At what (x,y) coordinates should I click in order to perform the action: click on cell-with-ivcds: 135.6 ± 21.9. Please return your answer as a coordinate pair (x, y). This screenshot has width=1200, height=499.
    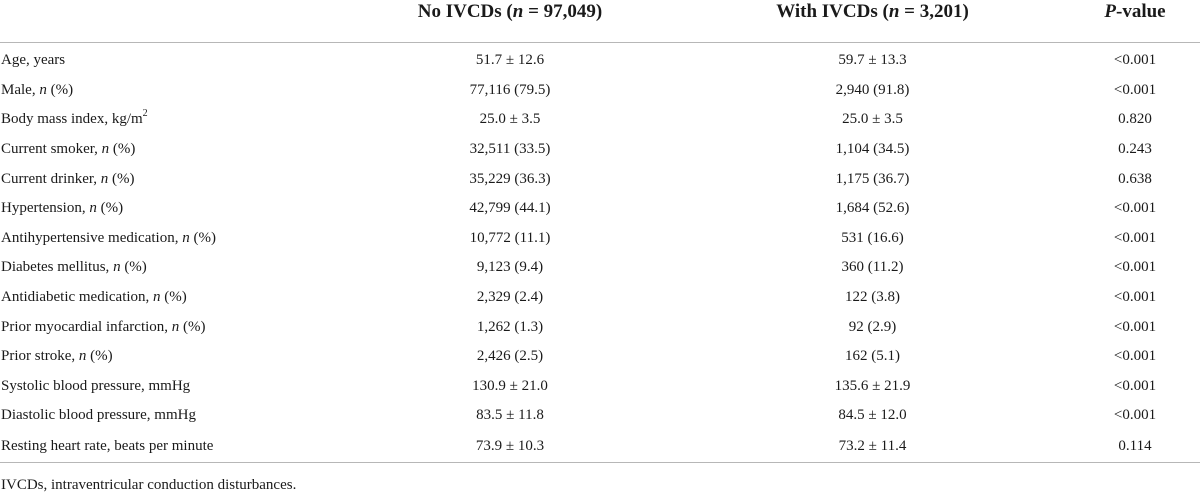
    Looking at the image, I should click on (872, 385).